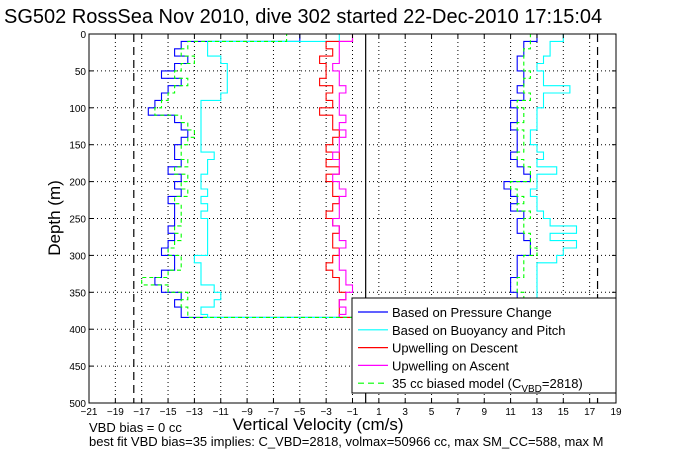 Image resolution: width=681 pixels, height=454 pixels. I want to click on x-tick-label: −15, so click(168, 412).